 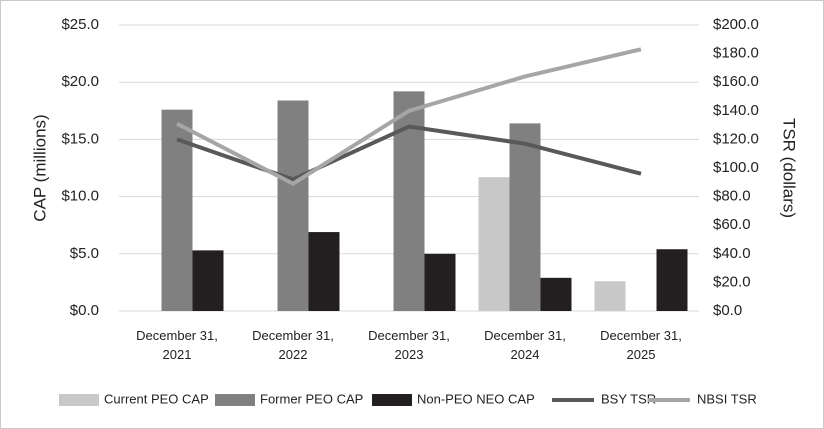 I want to click on y-tick-label: $10.0, so click(x=80, y=196).